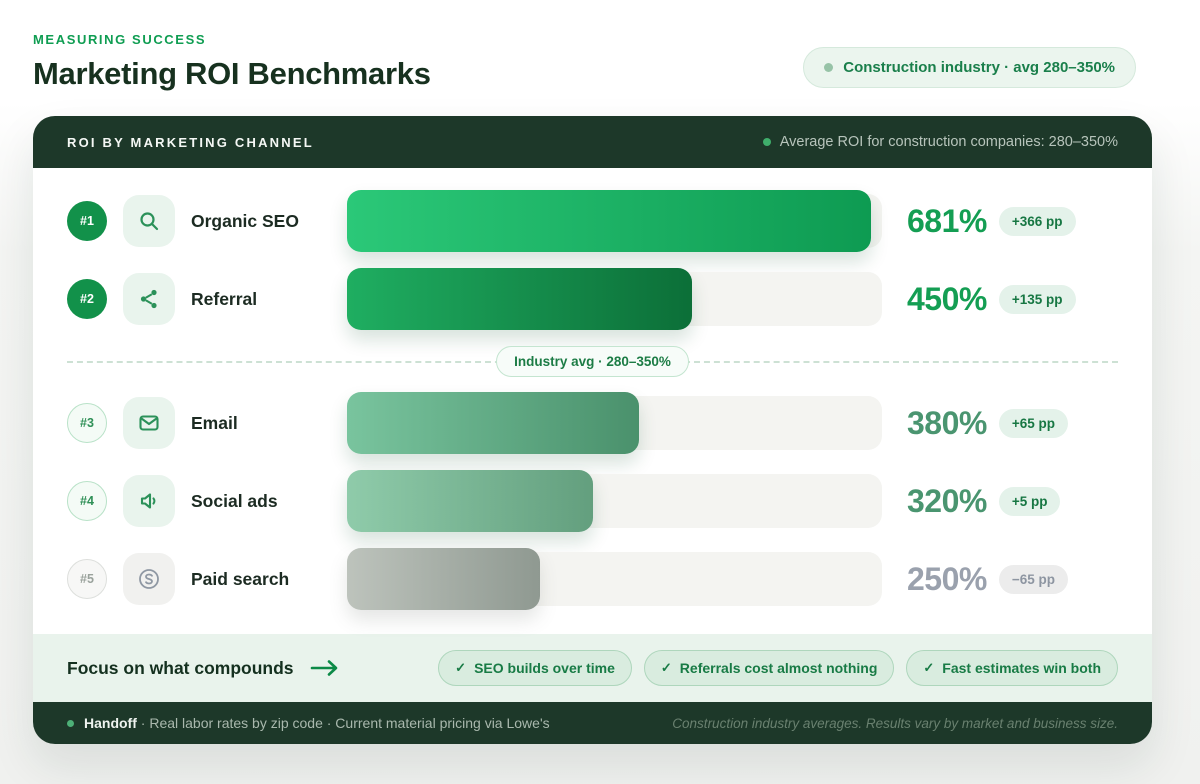 This screenshot has height=784, width=1200. I want to click on takeaway-label: Fast estimates win both, so click(1021, 668).